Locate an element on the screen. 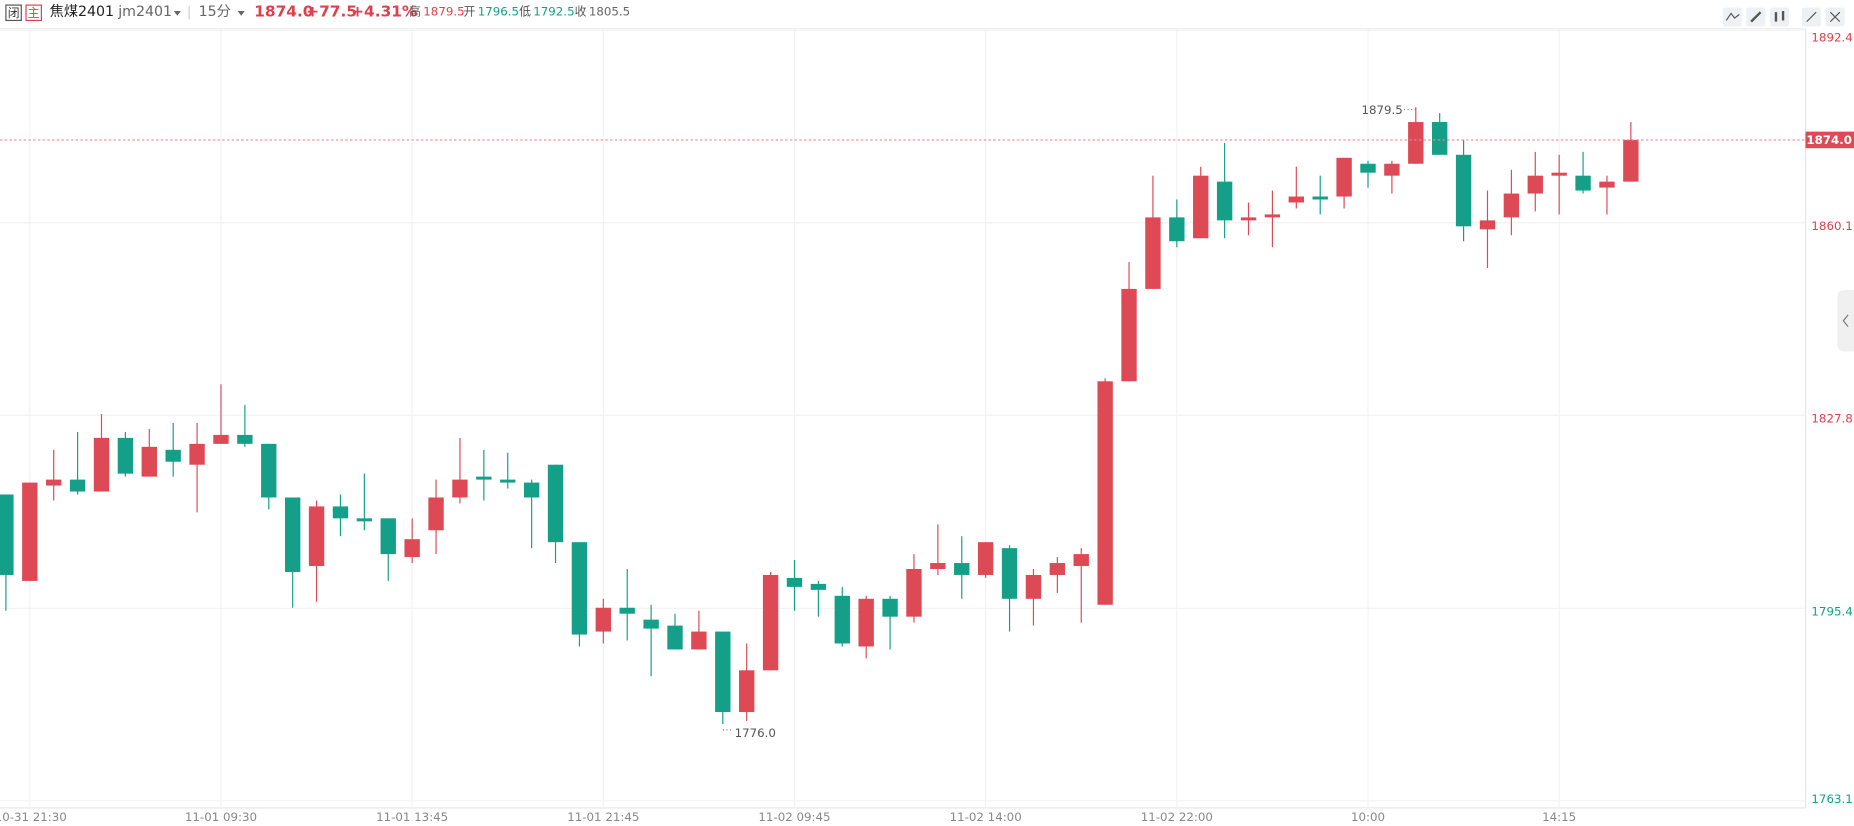 Image resolution: width=1854 pixels, height=826 pixels. x-tick-label: 10-31 21:30 is located at coordinates (33, 817).